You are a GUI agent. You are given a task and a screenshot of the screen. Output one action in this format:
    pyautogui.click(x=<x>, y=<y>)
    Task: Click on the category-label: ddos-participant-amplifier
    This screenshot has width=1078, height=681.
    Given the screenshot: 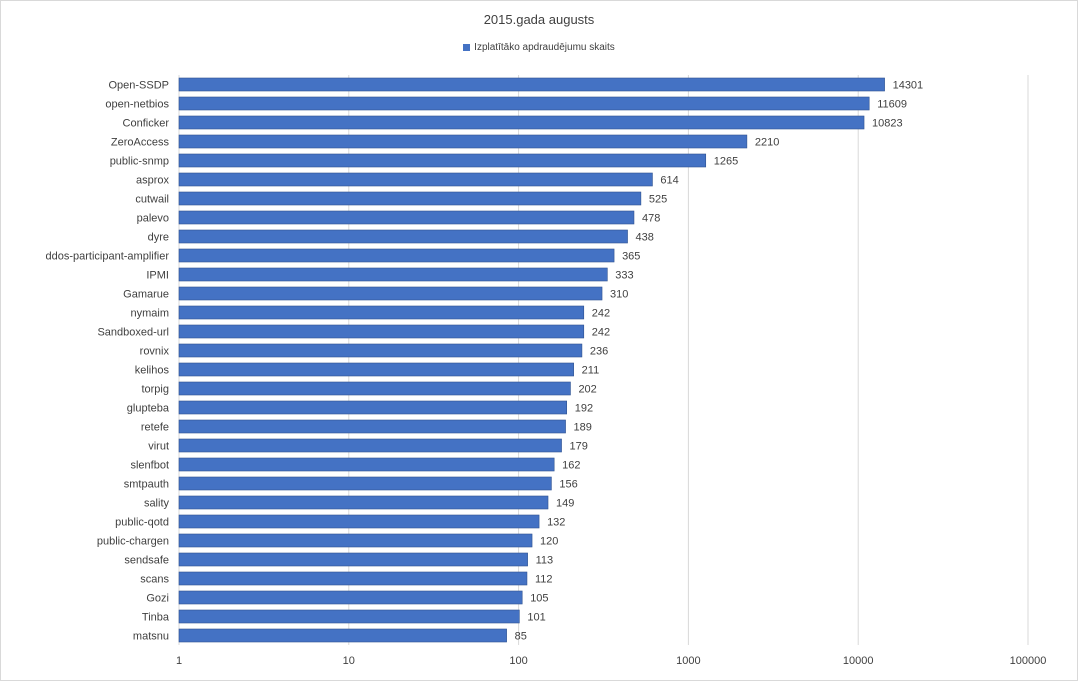 What is the action you would take?
    pyautogui.click(x=108, y=257)
    